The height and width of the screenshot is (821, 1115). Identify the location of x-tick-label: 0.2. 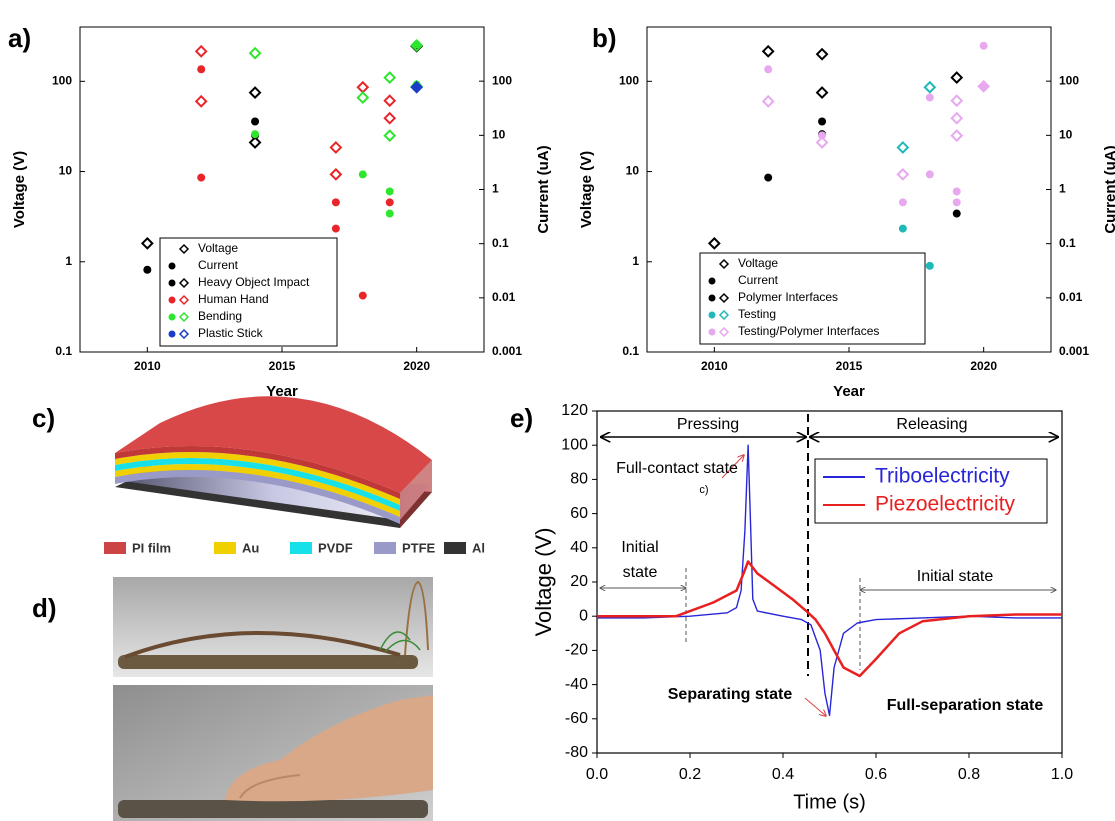
(690, 774).